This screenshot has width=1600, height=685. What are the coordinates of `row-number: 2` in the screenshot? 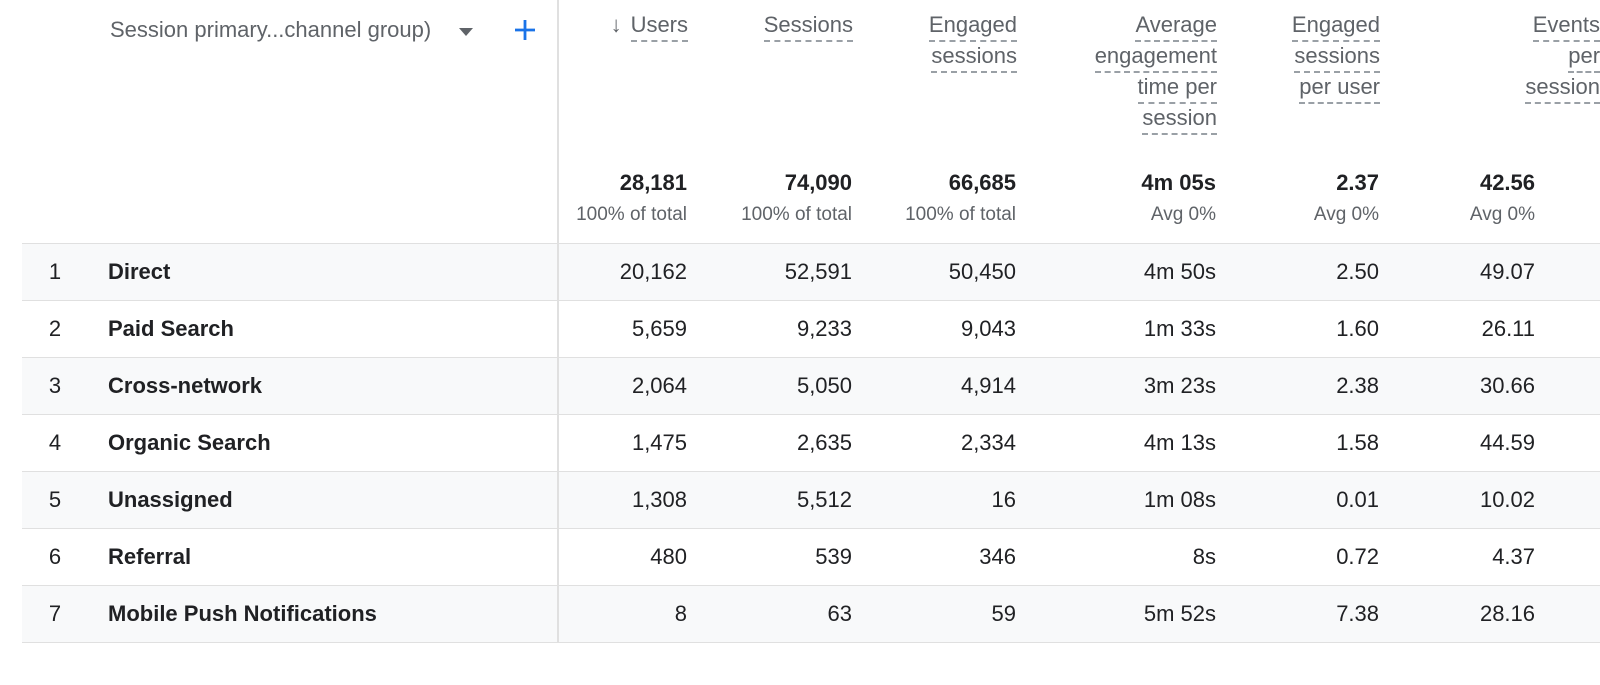 It's located at (55, 328).